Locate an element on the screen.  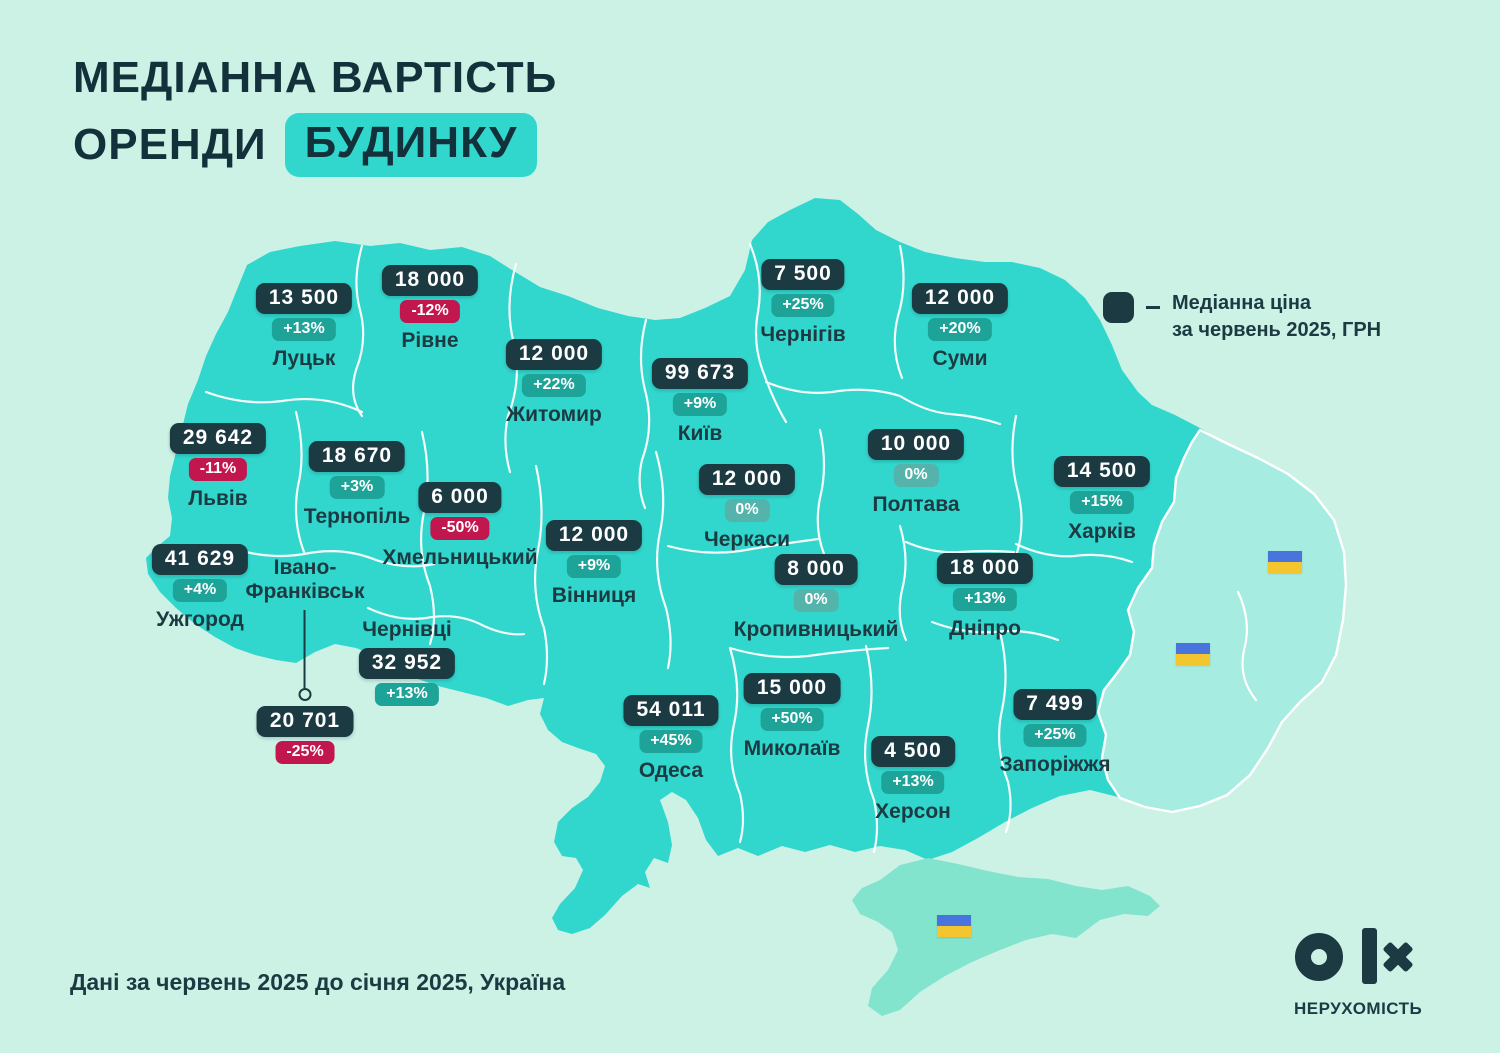
change-badge: +4% is located at coordinates (200, 590).